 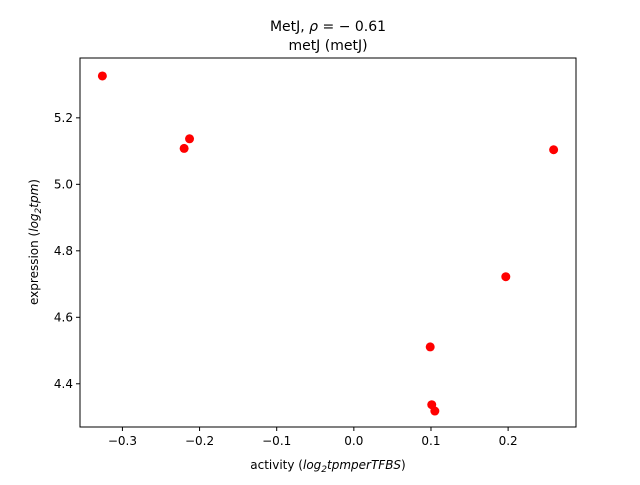 I want to click on x-axis-label-suffix: ), so click(x=403, y=465).